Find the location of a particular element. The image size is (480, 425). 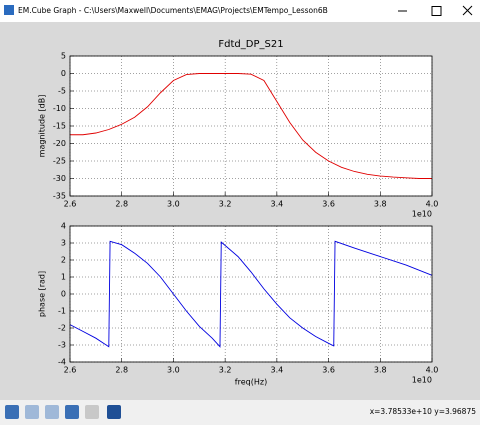

y-tick-label: -1 is located at coordinates (62, 311).